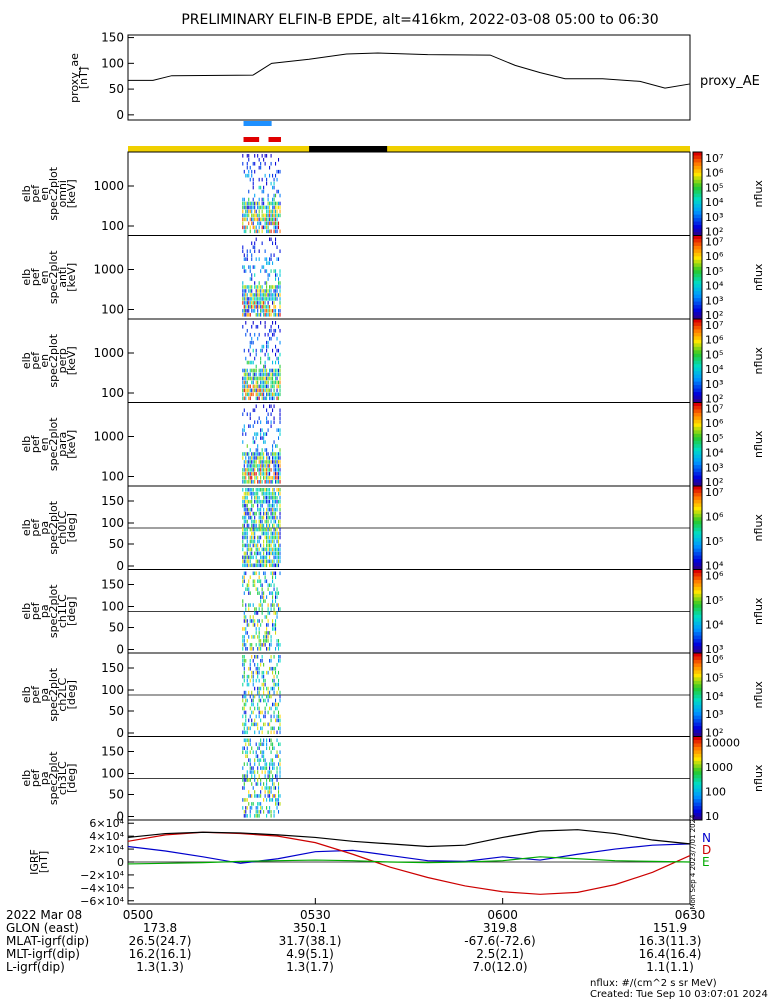 This screenshot has height=1000, width=775. I want to click on ephemeris-value: 16.2(16.1), so click(160, 954).